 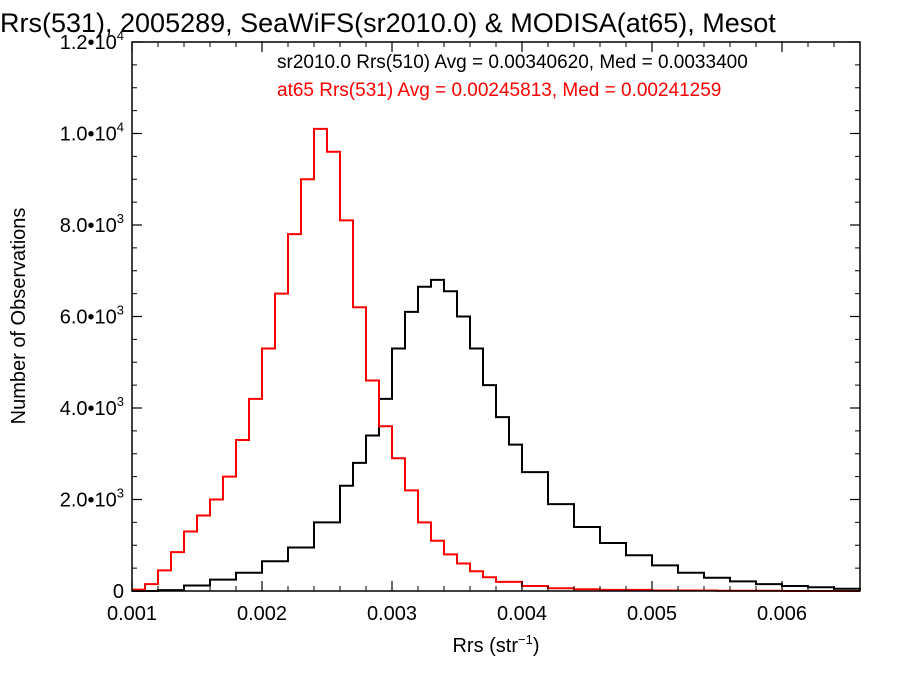 I want to click on x-tick-label: 0.005, so click(x=652, y=614).